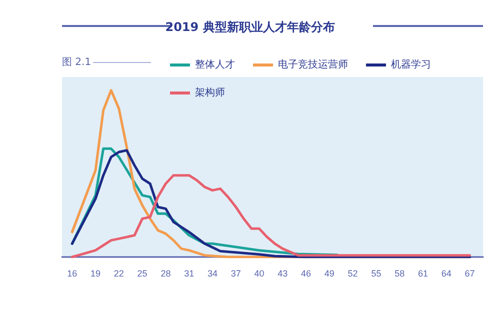 Image resolution: width=500 pixels, height=323 pixels. What do you see at coordinates (446, 273) in the screenshot?
I see `x-tick-label: 64` at bounding box center [446, 273].